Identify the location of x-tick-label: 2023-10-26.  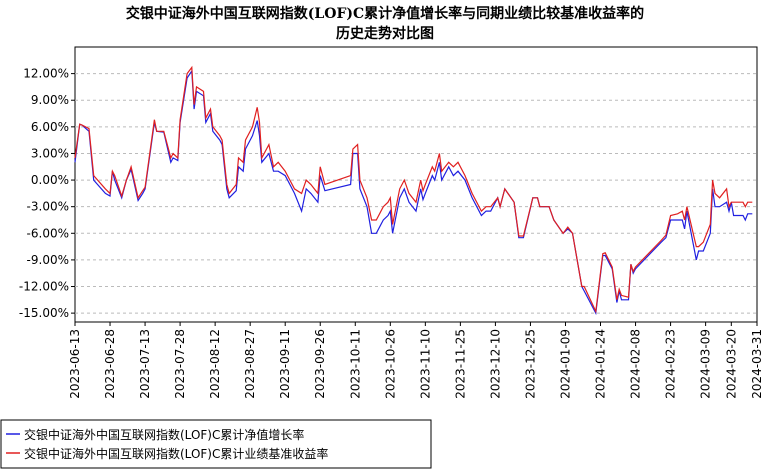
(390, 364).